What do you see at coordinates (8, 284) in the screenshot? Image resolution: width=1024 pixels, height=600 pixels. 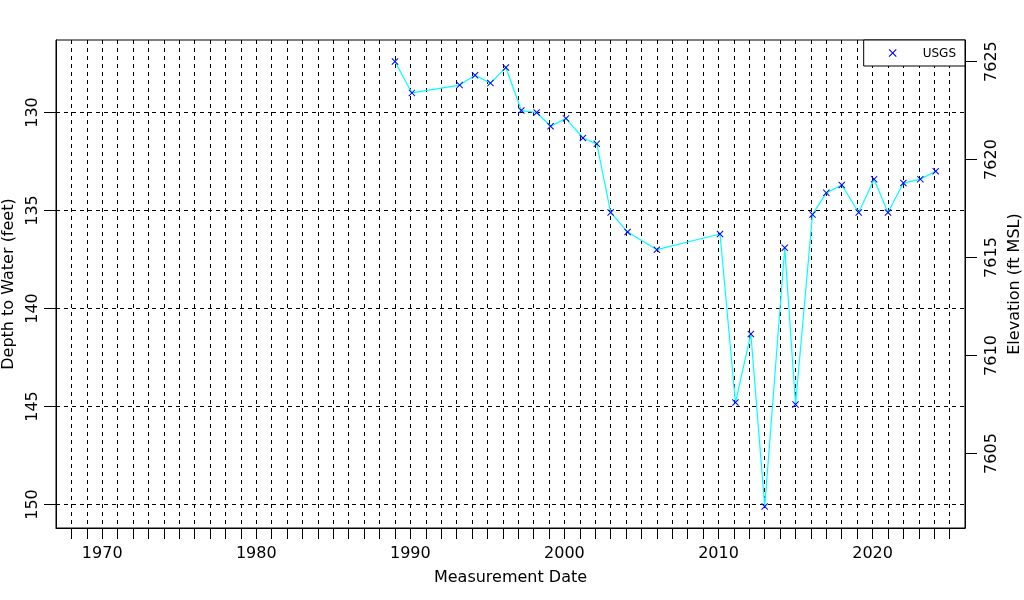 I see `y-axis-title: Depth to Water (feet)` at bounding box center [8, 284].